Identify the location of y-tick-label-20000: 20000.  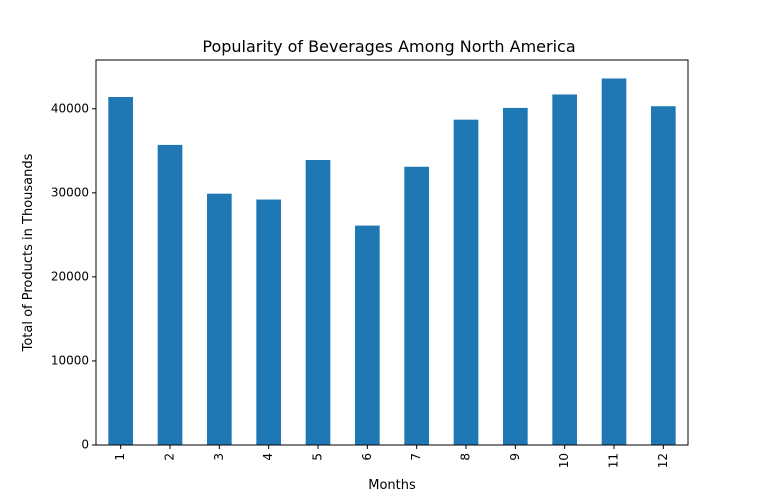
(70, 276).